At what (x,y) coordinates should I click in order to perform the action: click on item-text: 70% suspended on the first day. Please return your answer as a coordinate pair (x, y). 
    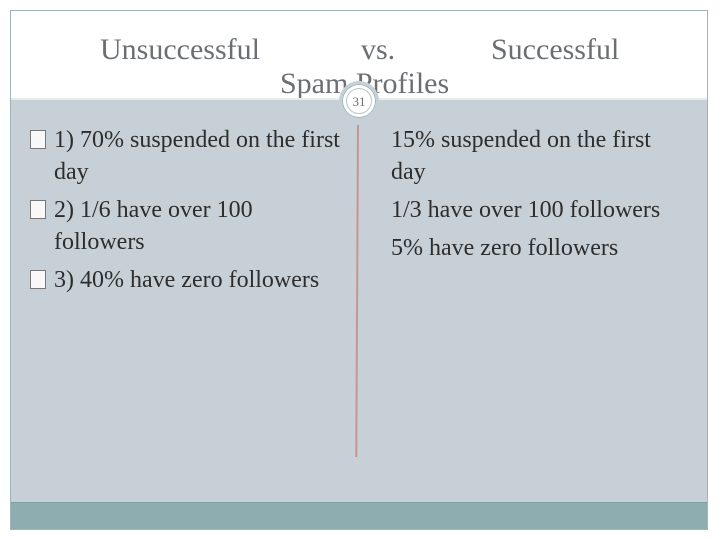
    Looking at the image, I should click on (197, 156).